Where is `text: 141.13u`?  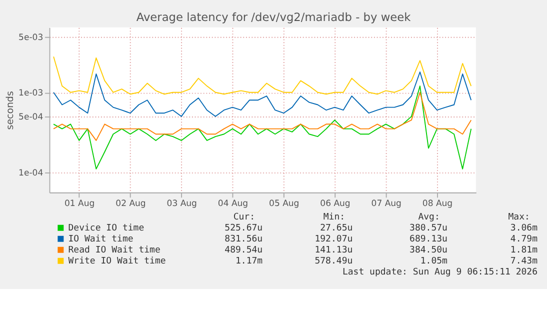
text: 141.13u is located at coordinates (333, 251).